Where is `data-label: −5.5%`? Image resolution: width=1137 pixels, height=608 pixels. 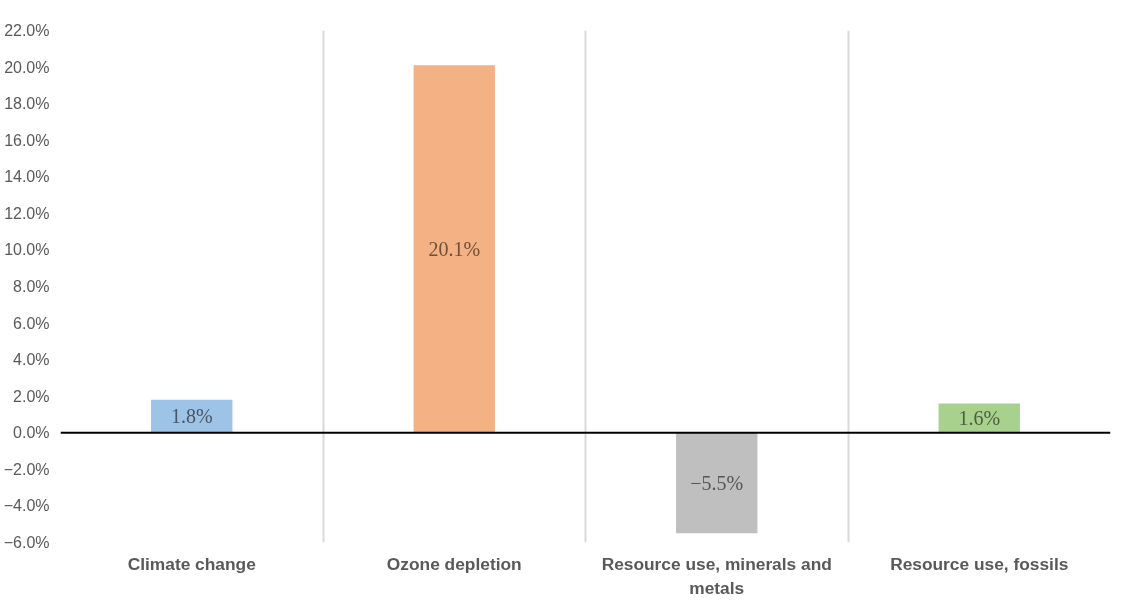 data-label: −5.5% is located at coordinates (717, 483).